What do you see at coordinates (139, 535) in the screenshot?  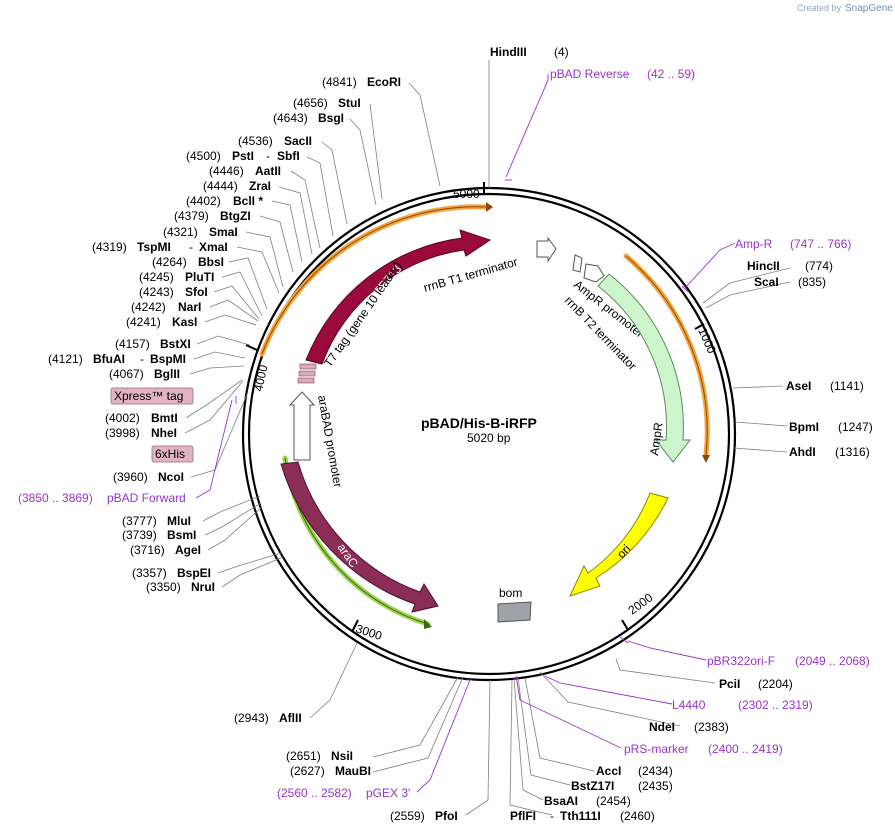 I see `site-bsmi-pos: (3739)` at bounding box center [139, 535].